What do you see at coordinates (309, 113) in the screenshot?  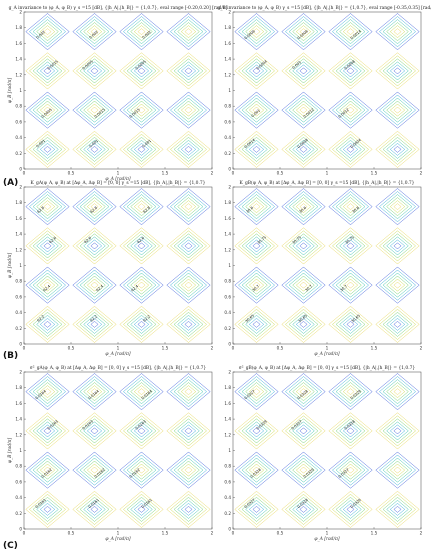 I see `contour-label: 0.0012` at bounding box center [309, 113].